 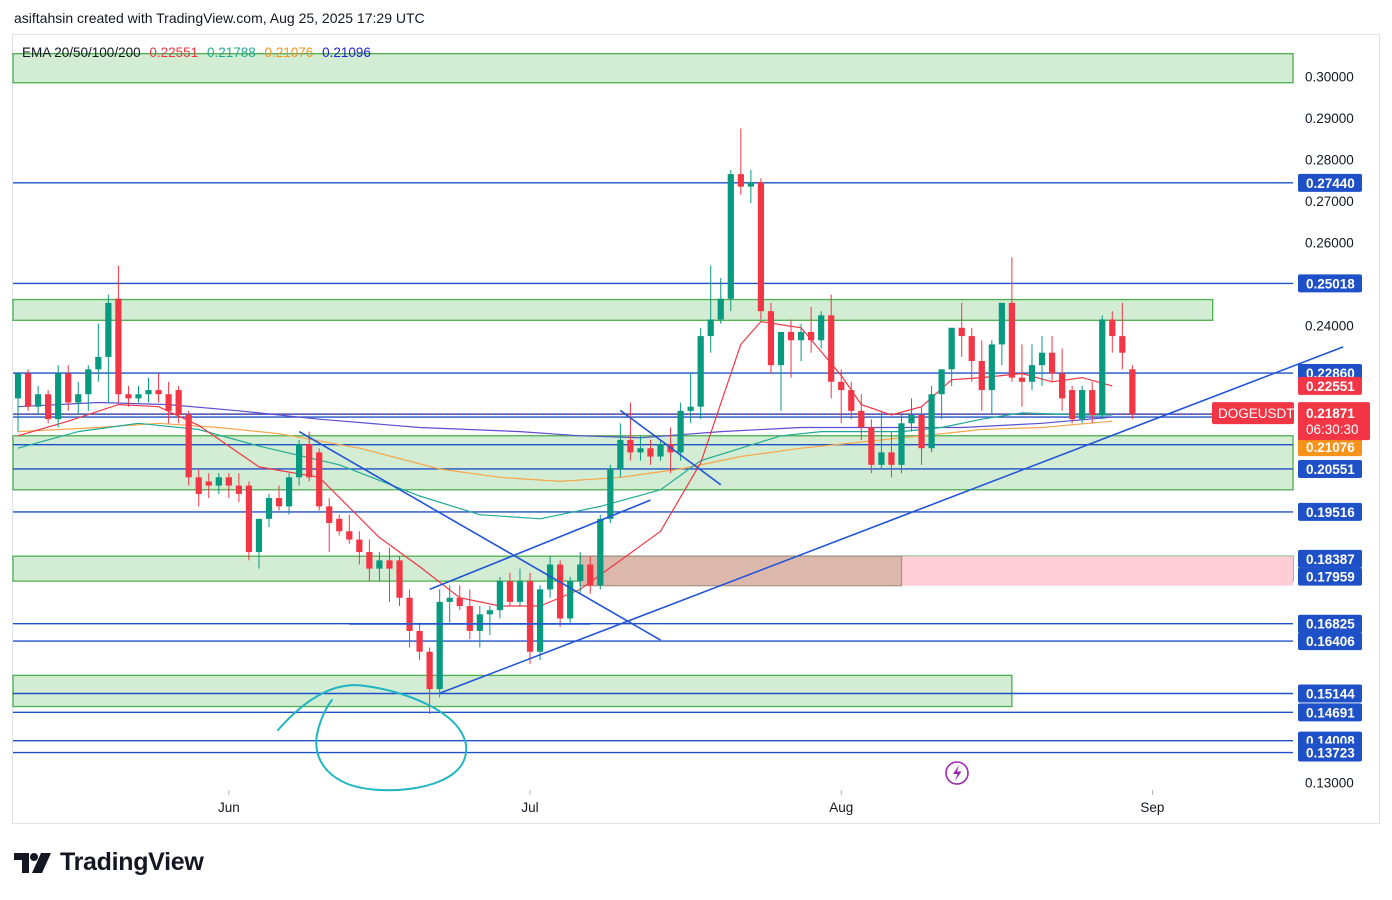 What do you see at coordinates (81, 52) in the screenshot?
I see `legend-label: EMA 20/50/100/200` at bounding box center [81, 52].